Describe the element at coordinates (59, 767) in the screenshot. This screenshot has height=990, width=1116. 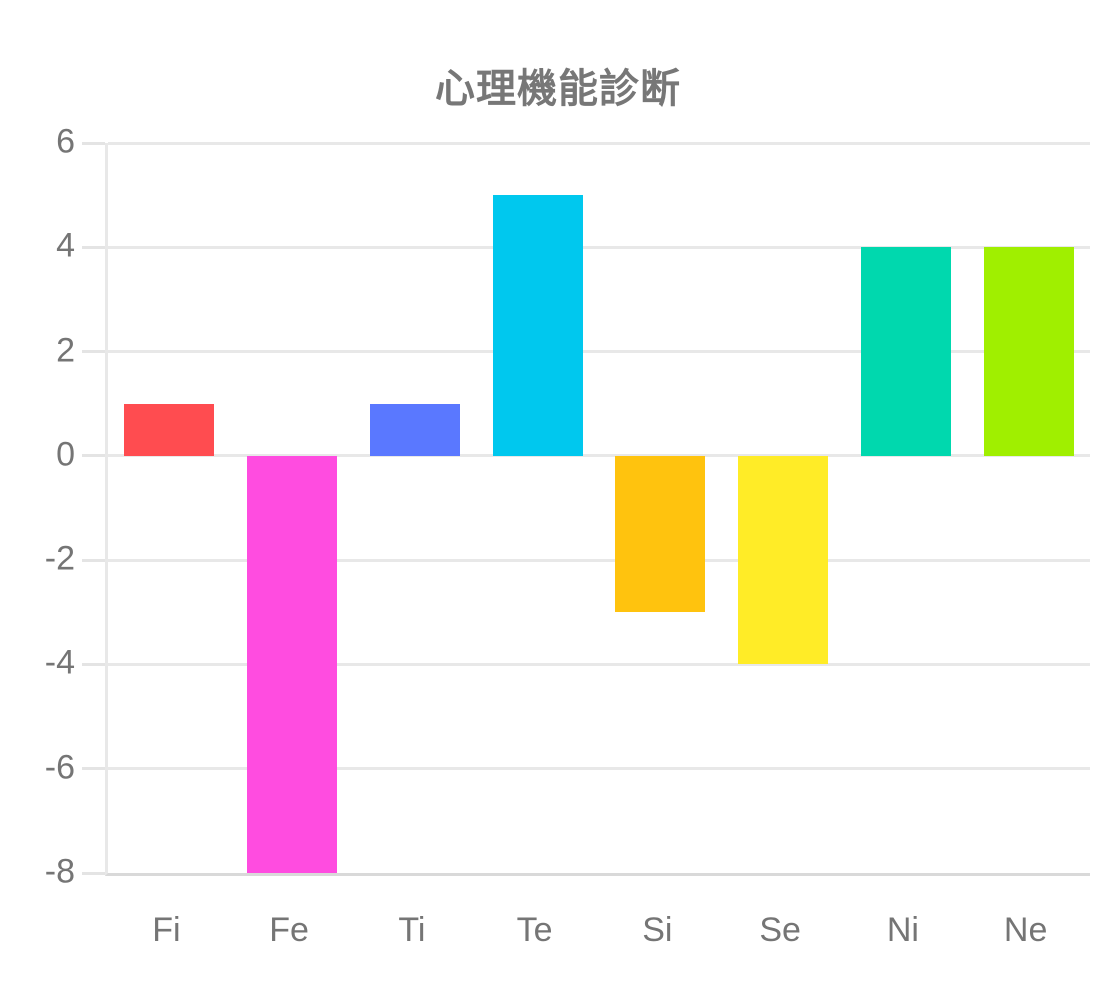
I see `y-tick-label--6: -6` at that location.